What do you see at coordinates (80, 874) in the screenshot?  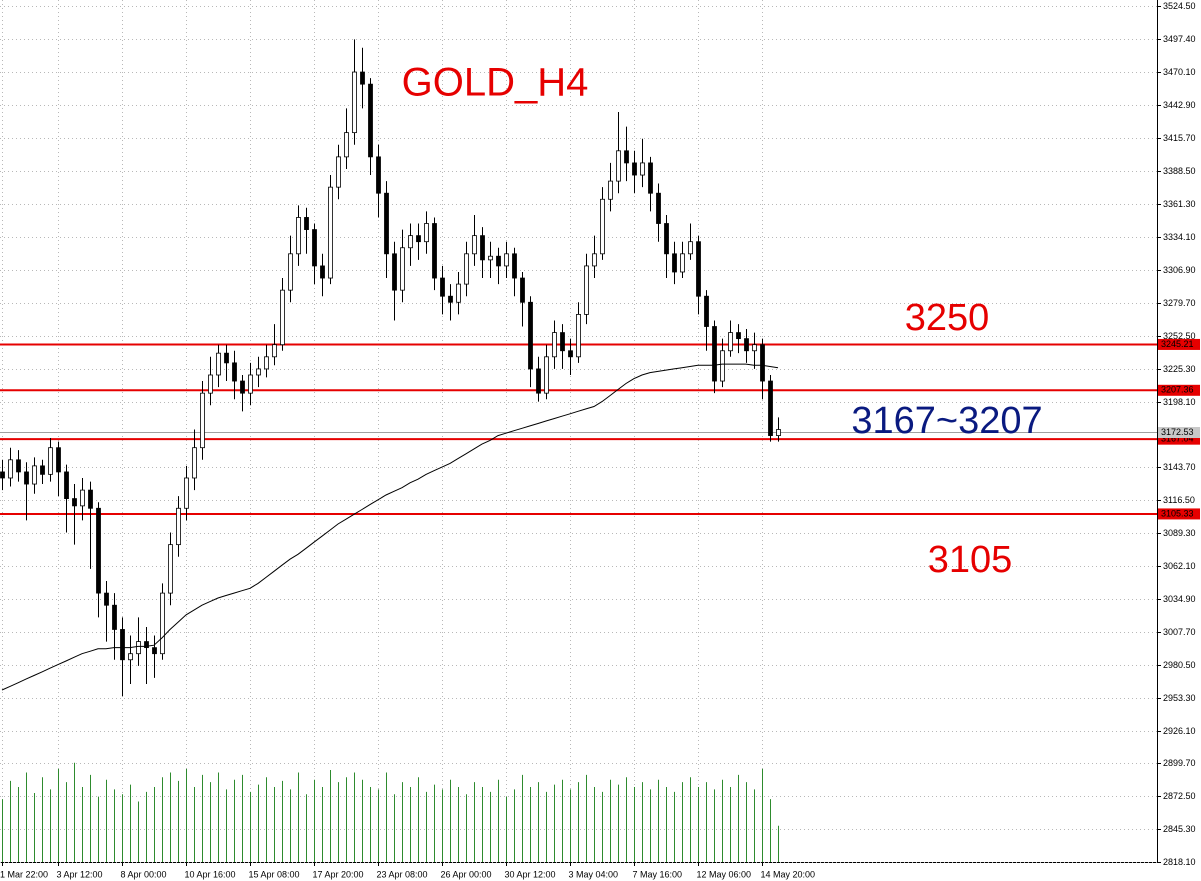 I see `x-tick-label: 3 Apr 12:00` at bounding box center [80, 874].